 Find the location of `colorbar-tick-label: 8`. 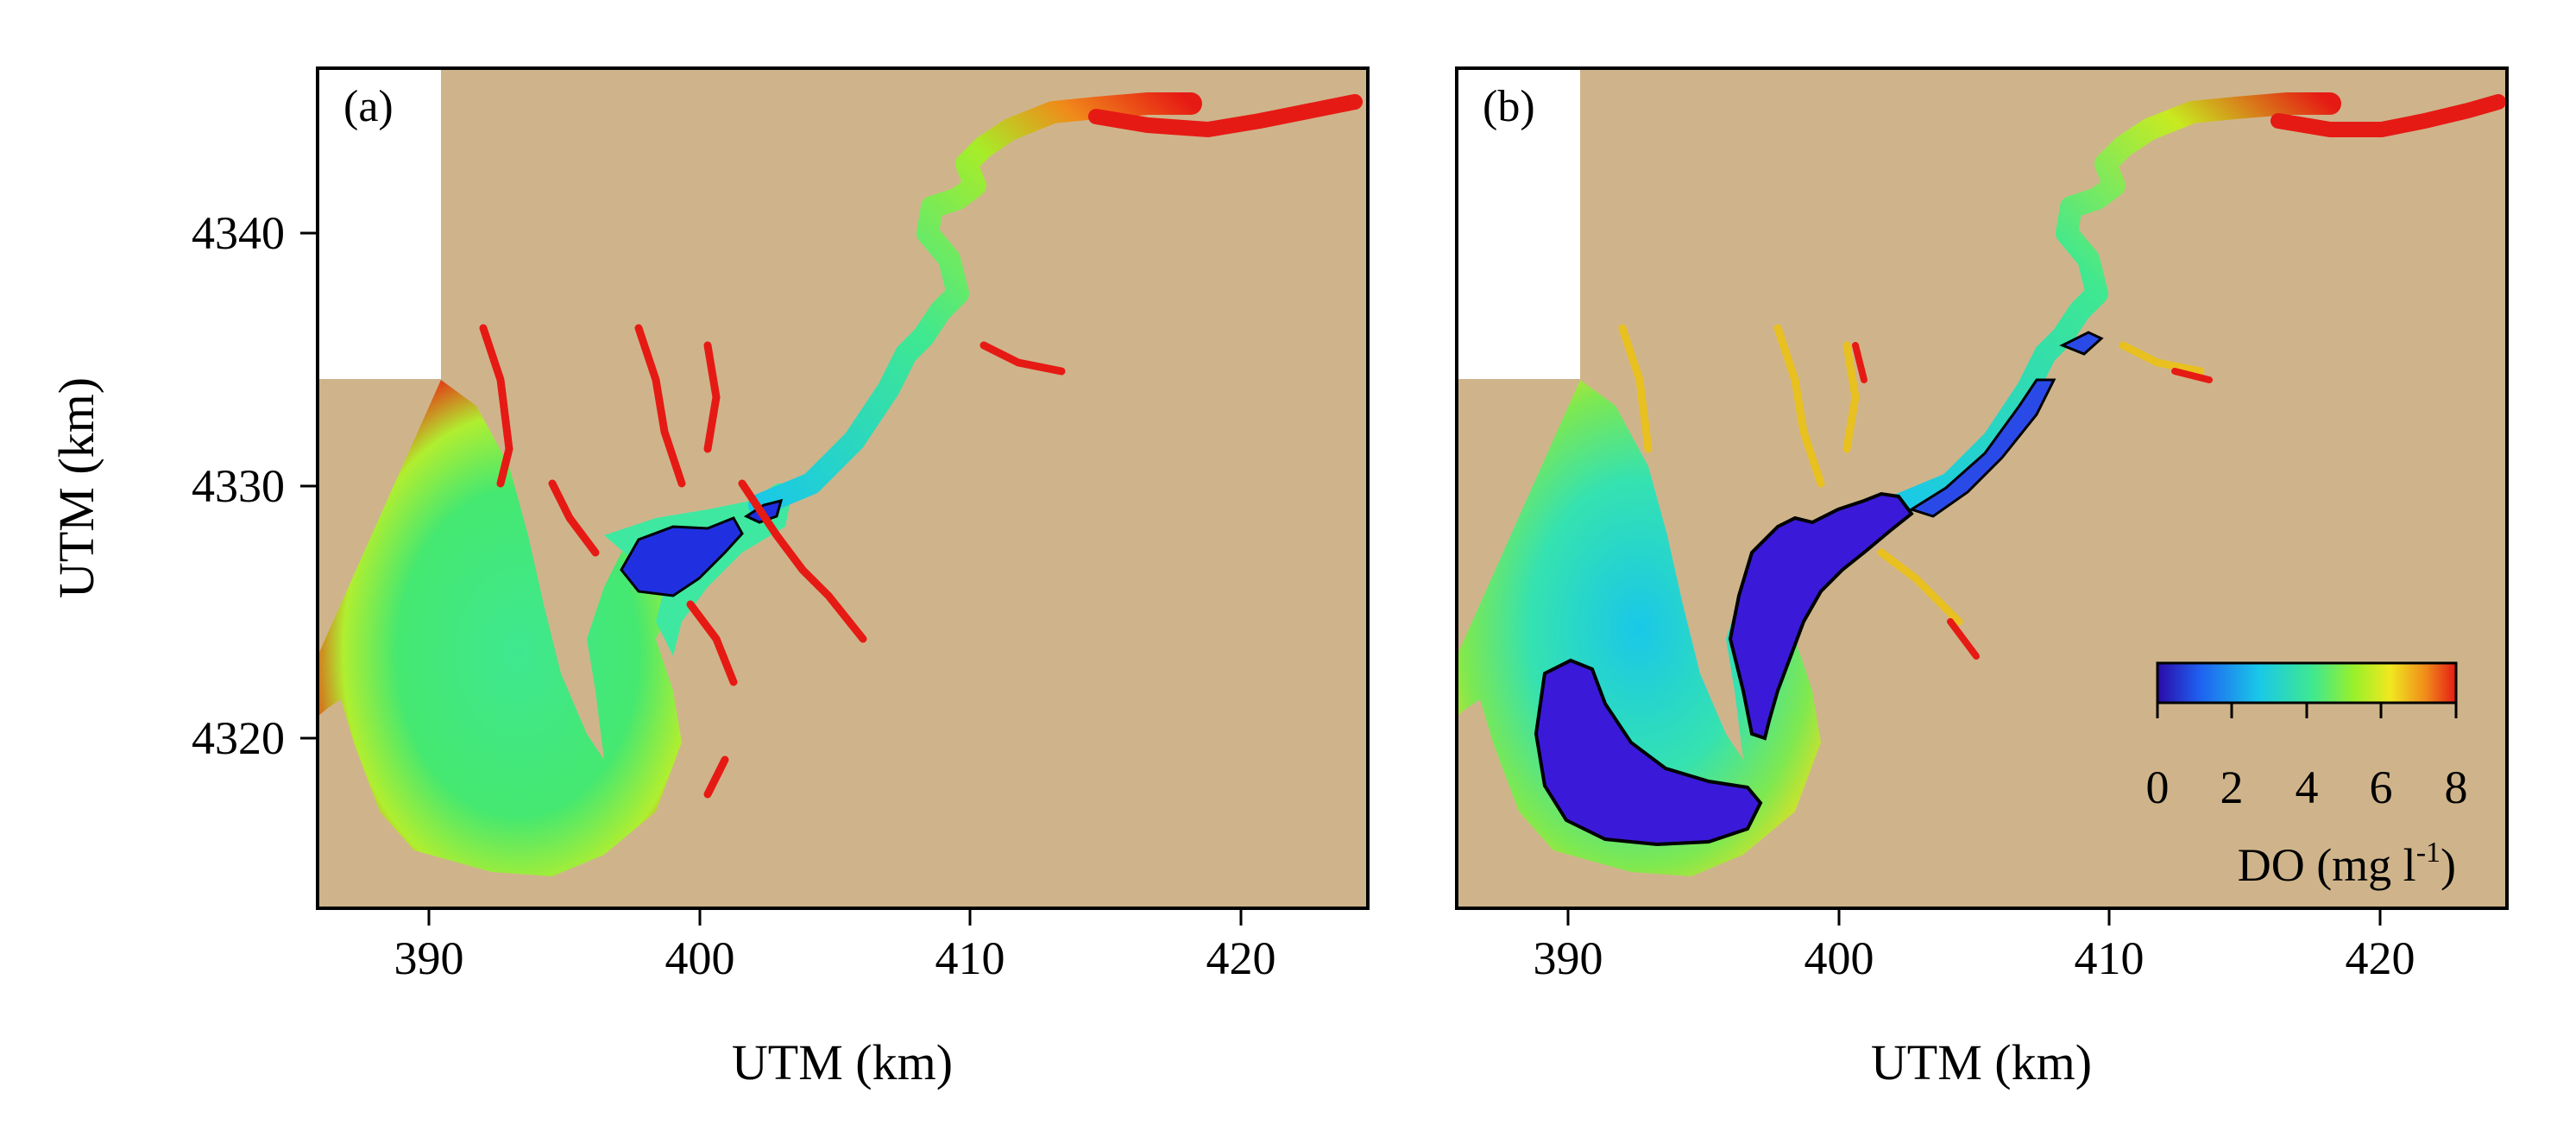

colorbar-tick-label: 8 is located at coordinates (2456, 787).